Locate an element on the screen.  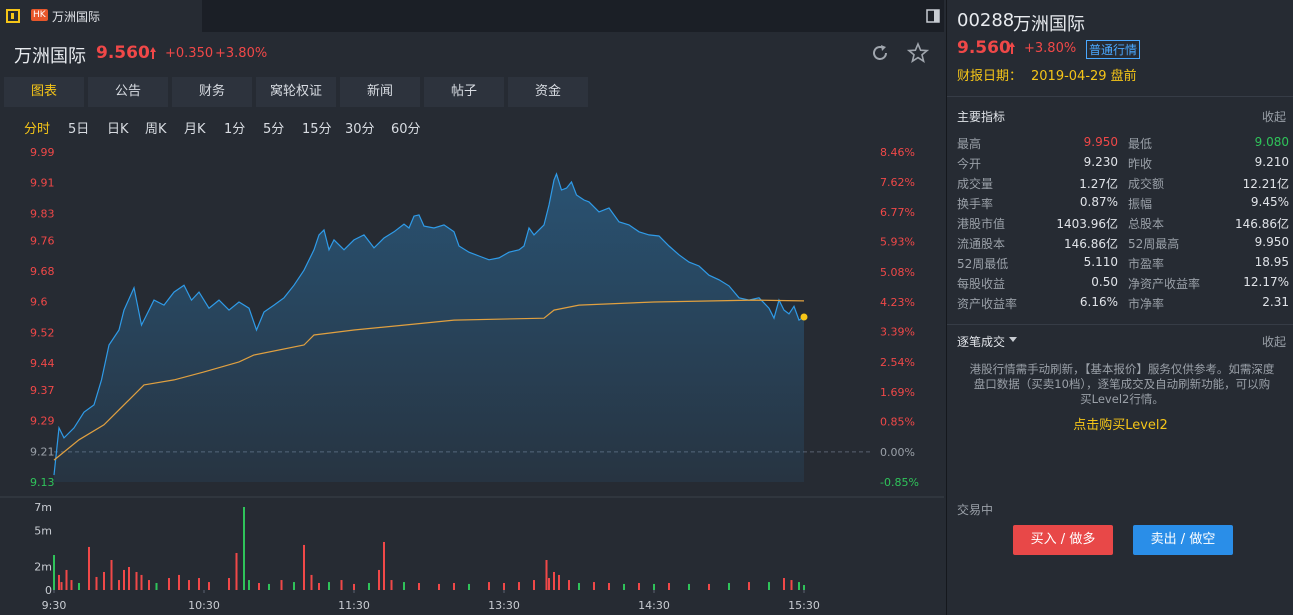
nav-tab: 窝轮权证 is located at coordinates (296, 92).